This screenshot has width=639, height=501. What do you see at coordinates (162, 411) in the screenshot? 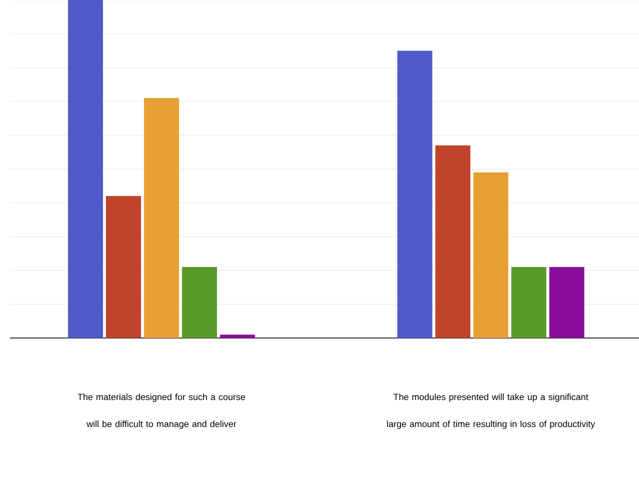
I see `category-label: The materials designed for such a course will be difficult to manage and deliver` at bounding box center [162, 411].